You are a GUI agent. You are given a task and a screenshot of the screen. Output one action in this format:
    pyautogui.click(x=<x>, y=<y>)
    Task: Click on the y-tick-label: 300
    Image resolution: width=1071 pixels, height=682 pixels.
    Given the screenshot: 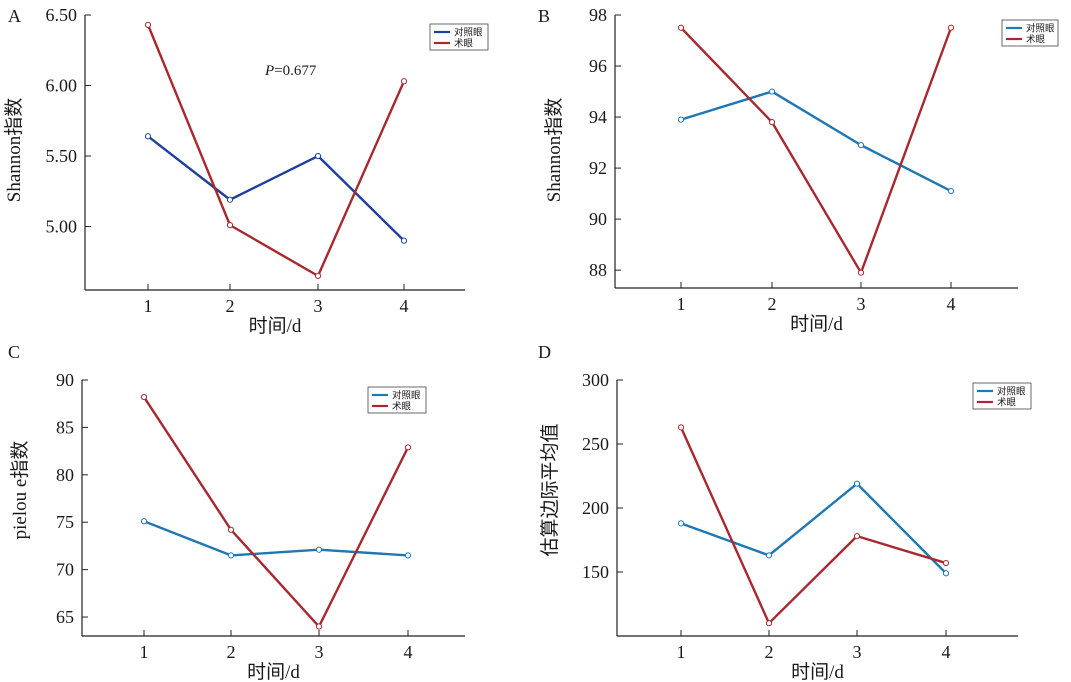 What is the action you would take?
    pyautogui.click(x=595, y=380)
    